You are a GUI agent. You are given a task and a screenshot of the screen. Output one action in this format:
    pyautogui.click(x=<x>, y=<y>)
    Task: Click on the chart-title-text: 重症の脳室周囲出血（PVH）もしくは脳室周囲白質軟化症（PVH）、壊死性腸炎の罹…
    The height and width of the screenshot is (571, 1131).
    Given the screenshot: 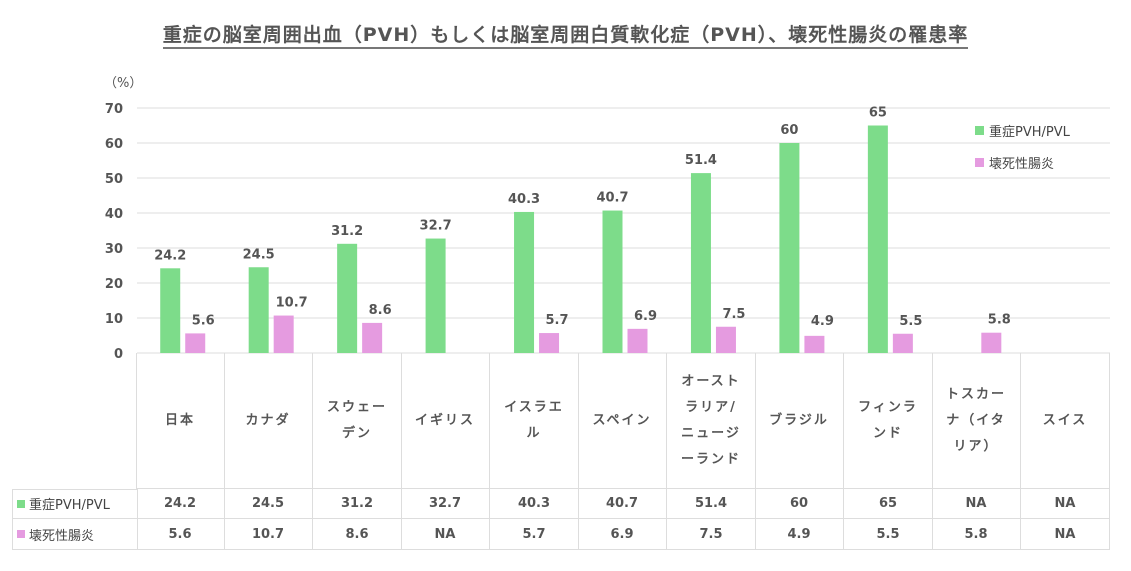 What is the action you would take?
    pyautogui.click(x=565, y=36)
    